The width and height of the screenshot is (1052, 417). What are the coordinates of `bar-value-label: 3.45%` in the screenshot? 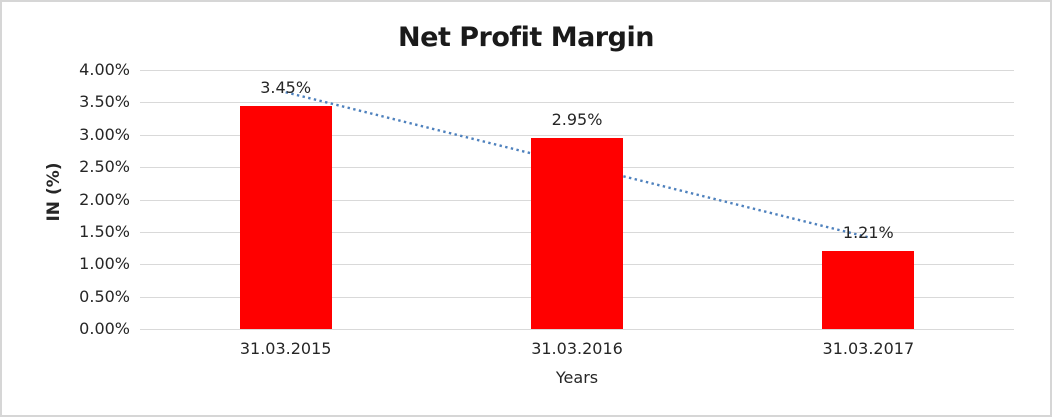 It's located at (286, 87).